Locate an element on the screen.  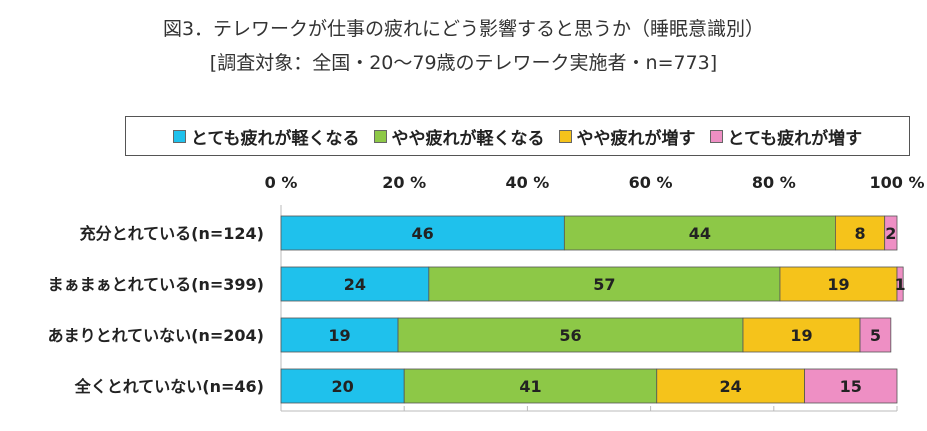
x-tick-label: 80 % is located at coordinates (774, 182).